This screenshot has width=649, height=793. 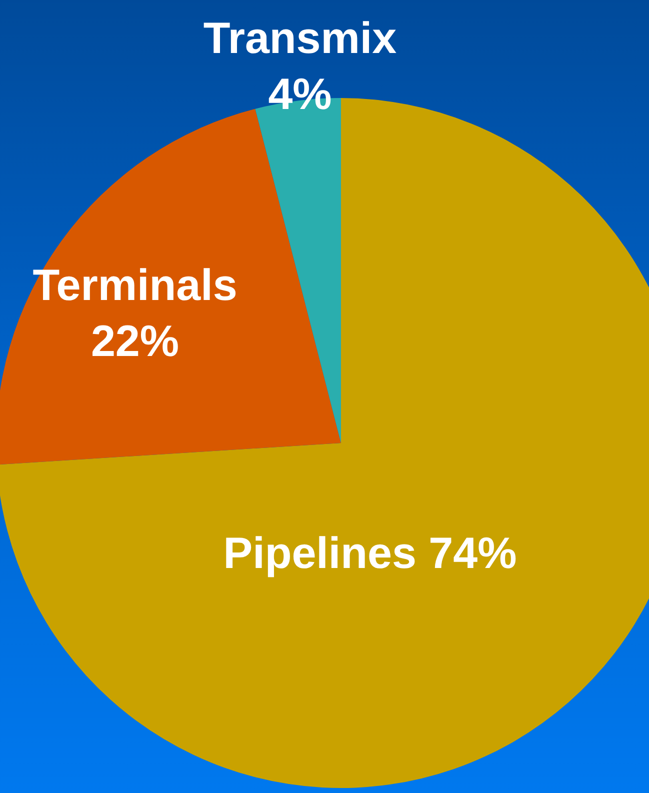 I want to click on data-label: 22%, so click(x=135, y=341).